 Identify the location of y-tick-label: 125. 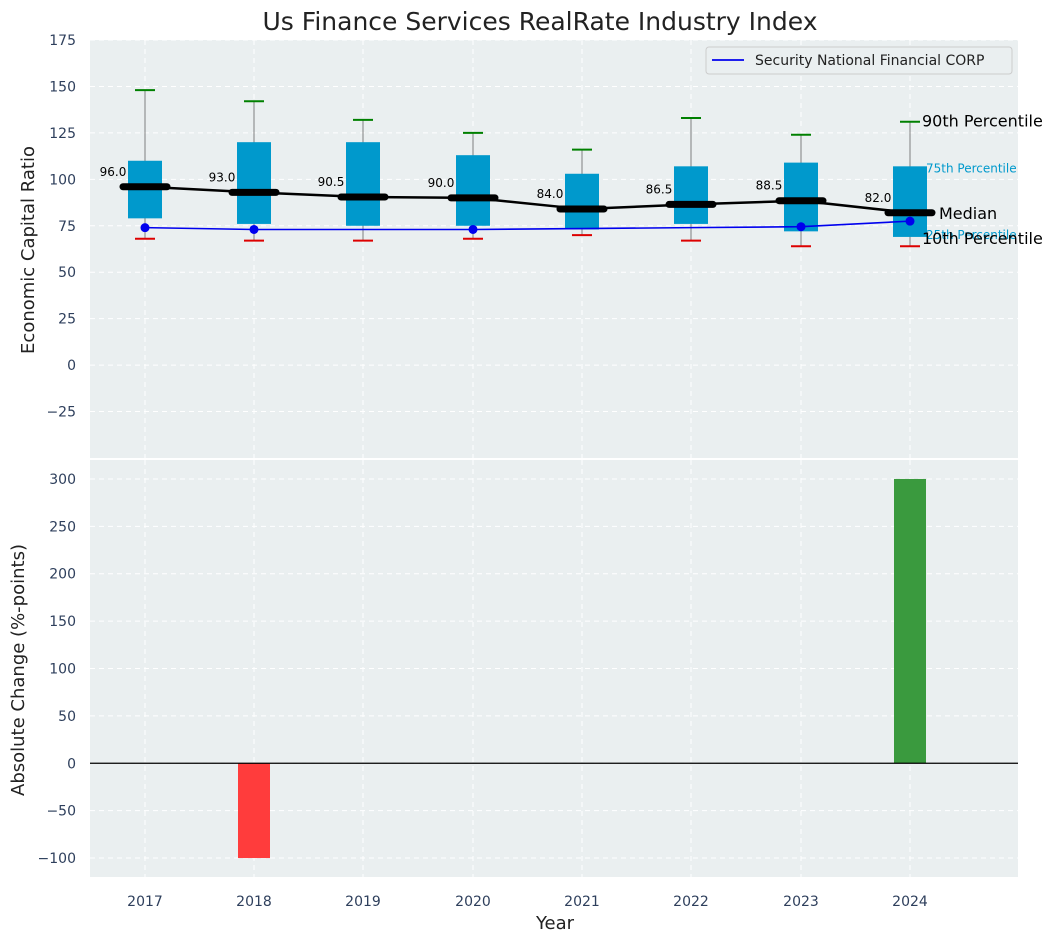
(62, 134).